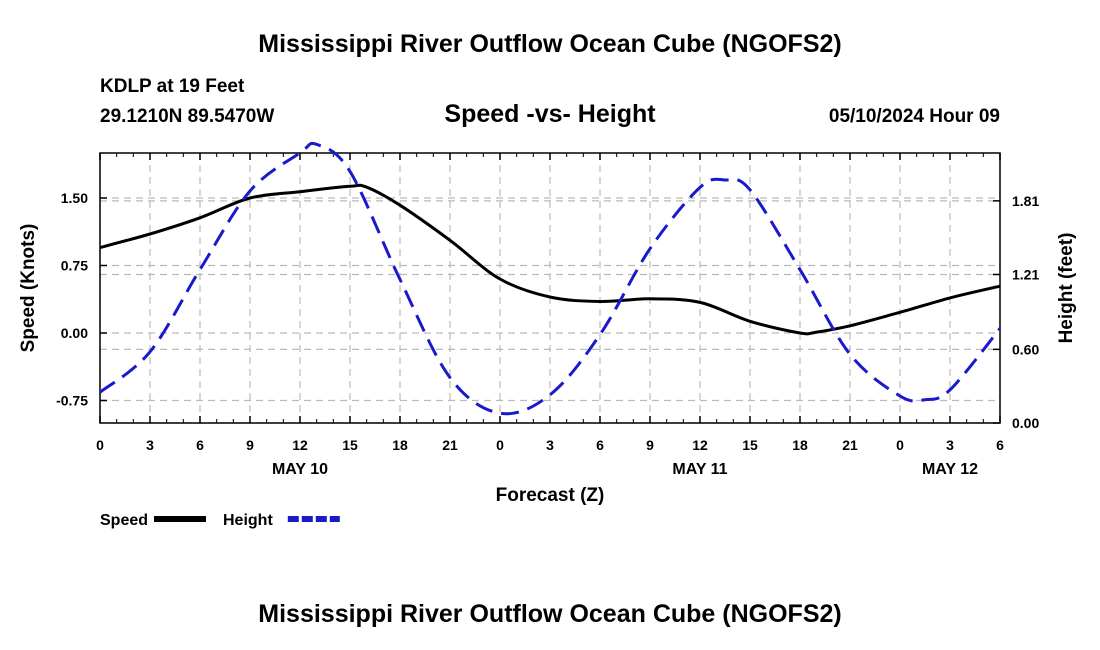 The height and width of the screenshot is (650, 1100). Describe the element at coordinates (248, 520) in the screenshot. I see `legend-label-height: Height` at that location.